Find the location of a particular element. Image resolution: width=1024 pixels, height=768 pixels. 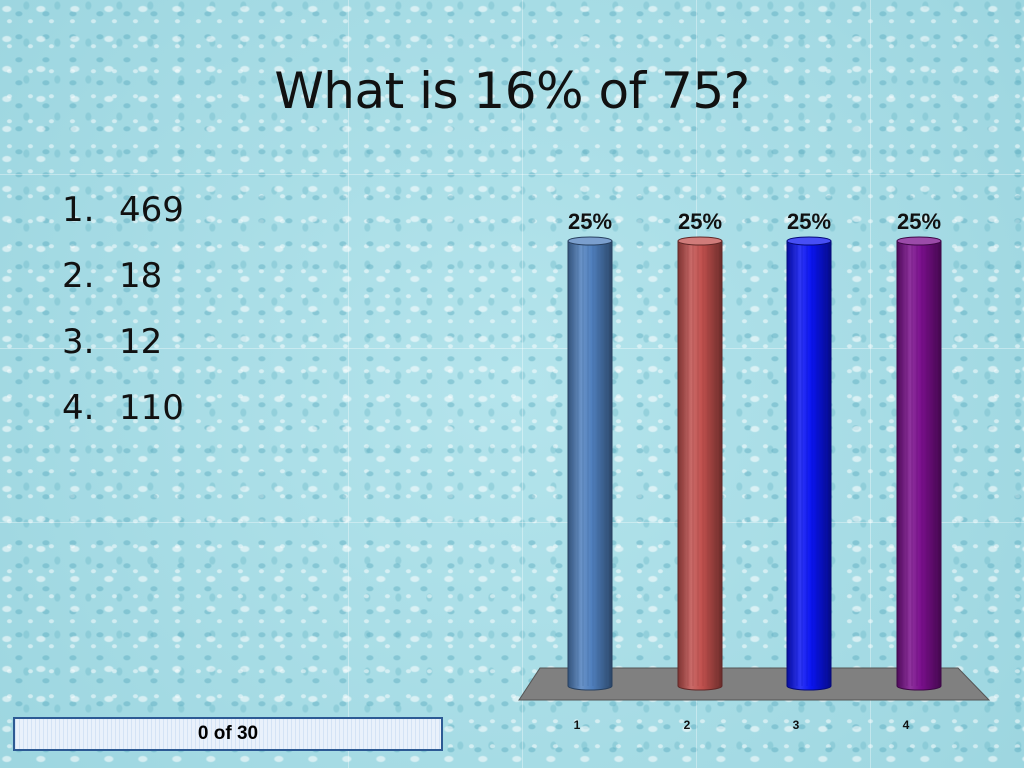

bar-1-top is located at coordinates (590, 241).